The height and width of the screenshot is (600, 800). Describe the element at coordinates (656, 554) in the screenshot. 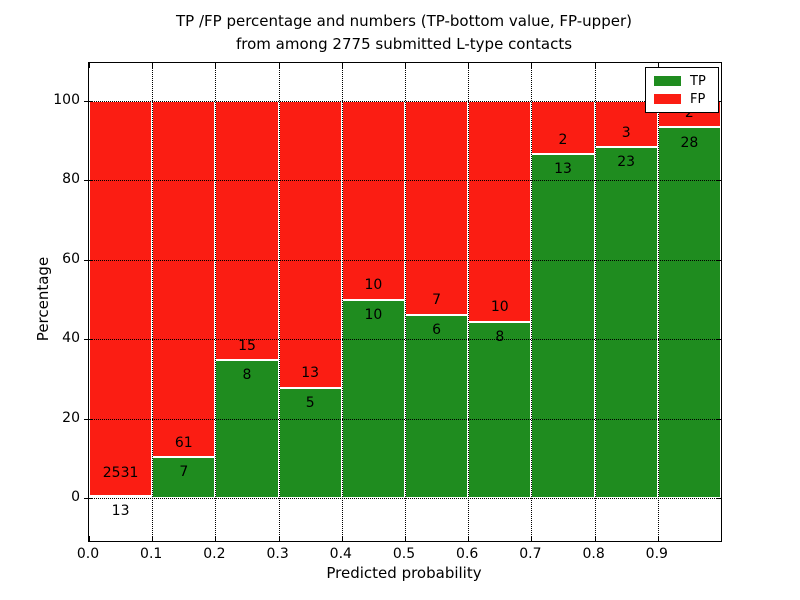

I see `x-axis-tick-label: 0.9` at that location.